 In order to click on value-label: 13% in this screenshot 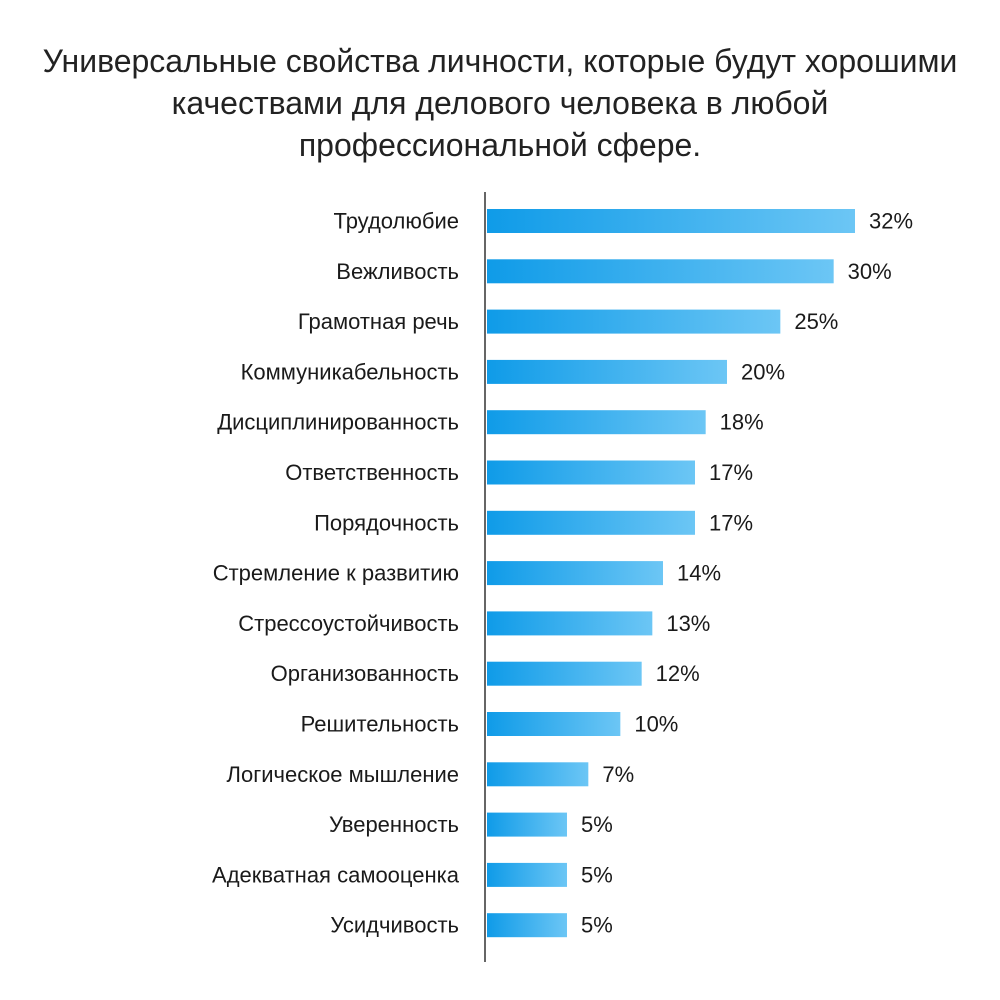, I will do `click(688, 623)`.